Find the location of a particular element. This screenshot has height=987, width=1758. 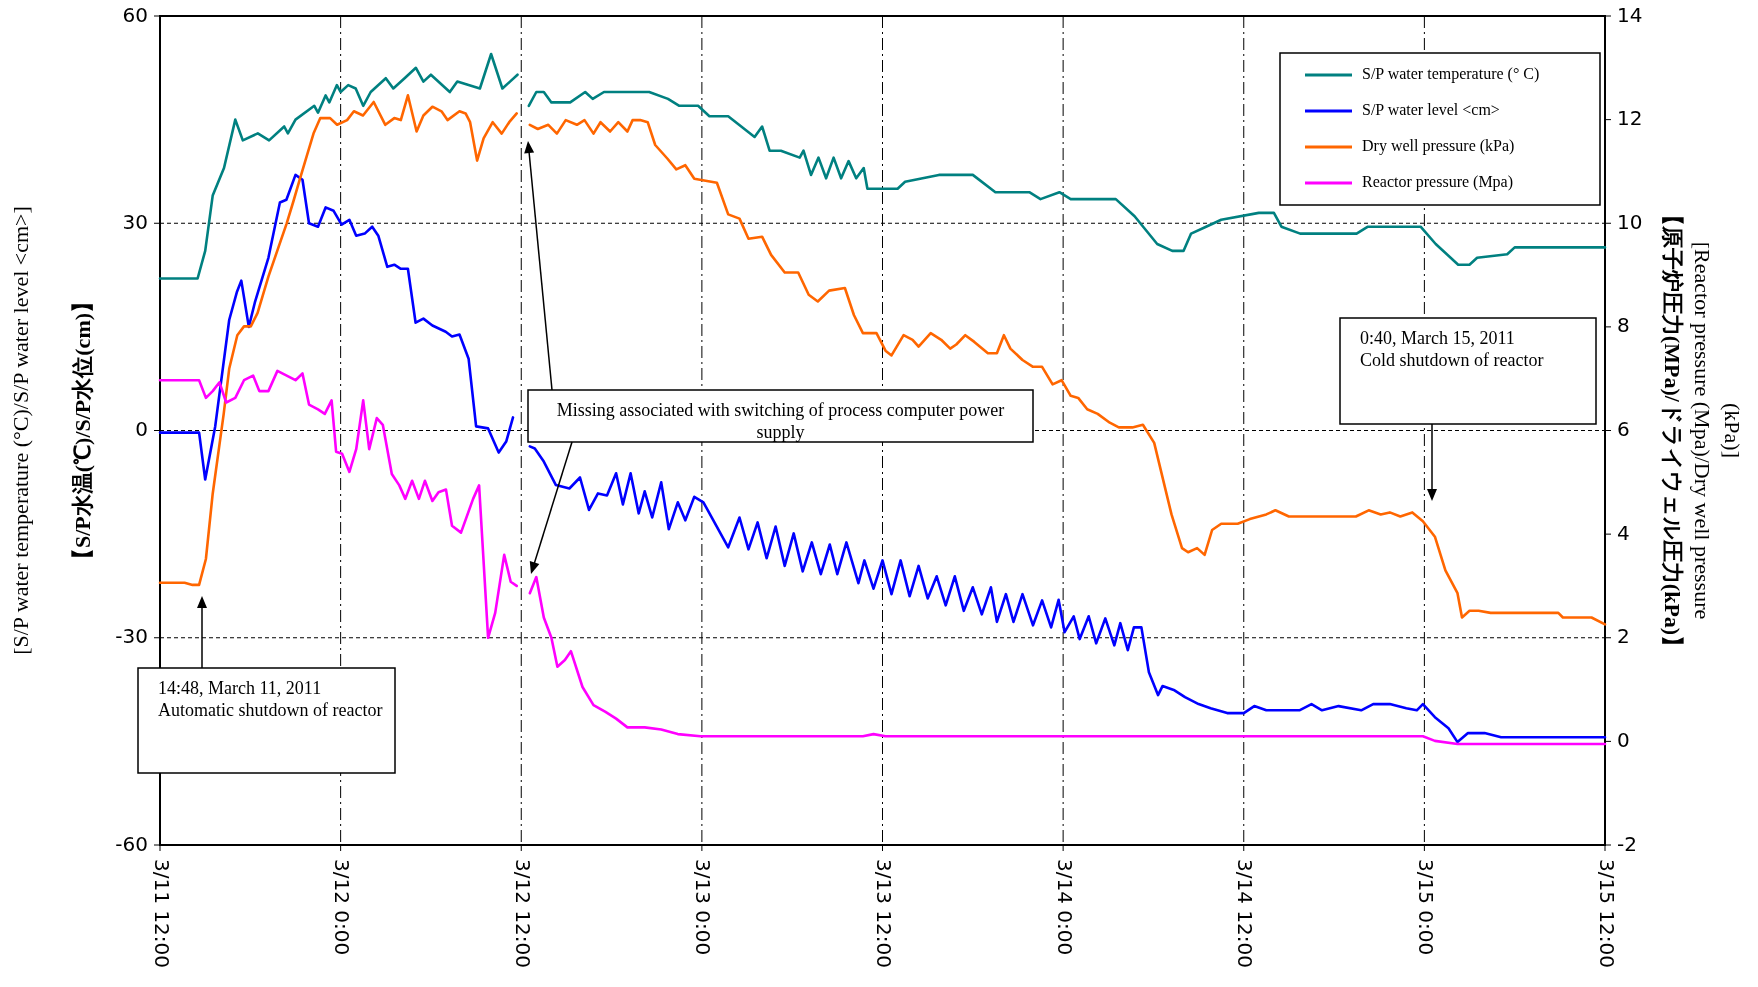

x-tick-label: 3/15 0:00 is located at coordinates (1425, 907).